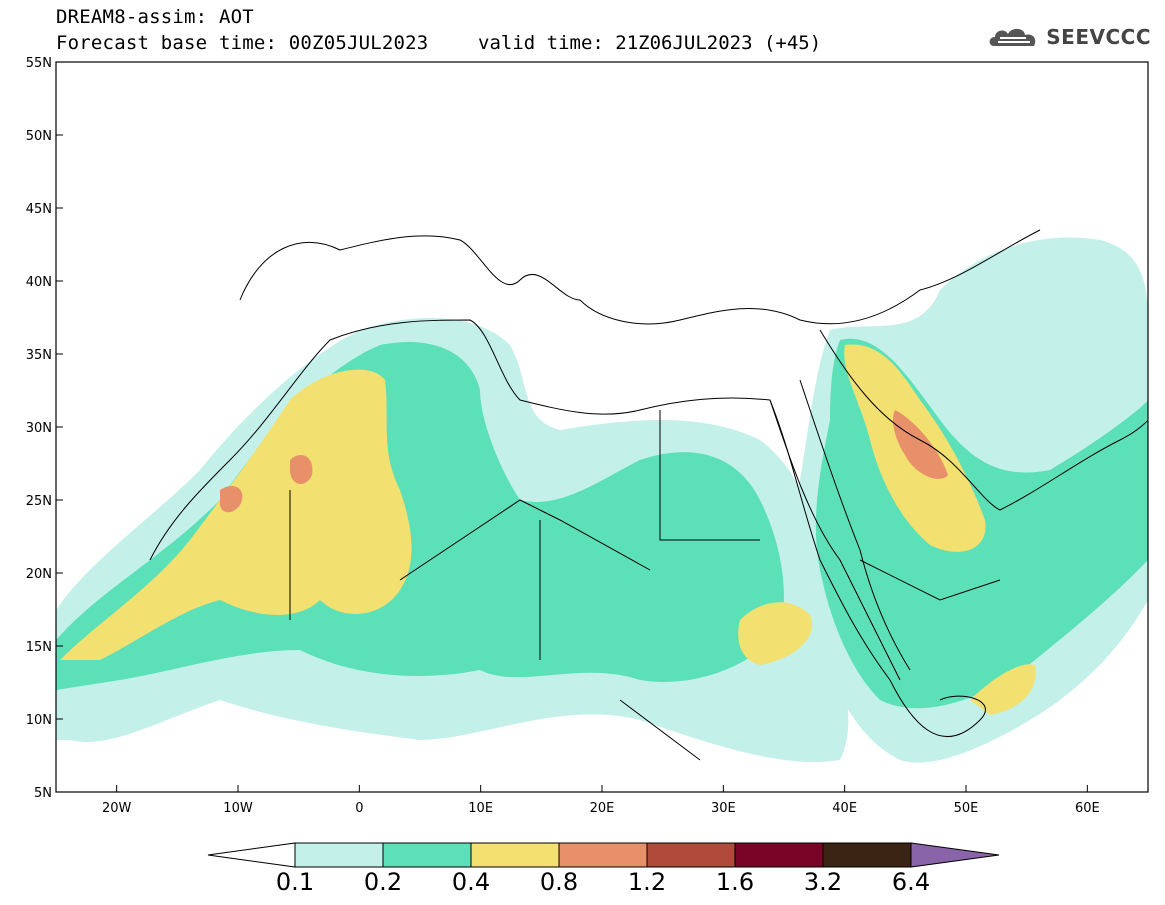  What do you see at coordinates (383, 882) in the screenshot?
I see `colorbar-label: 0.2` at bounding box center [383, 882].